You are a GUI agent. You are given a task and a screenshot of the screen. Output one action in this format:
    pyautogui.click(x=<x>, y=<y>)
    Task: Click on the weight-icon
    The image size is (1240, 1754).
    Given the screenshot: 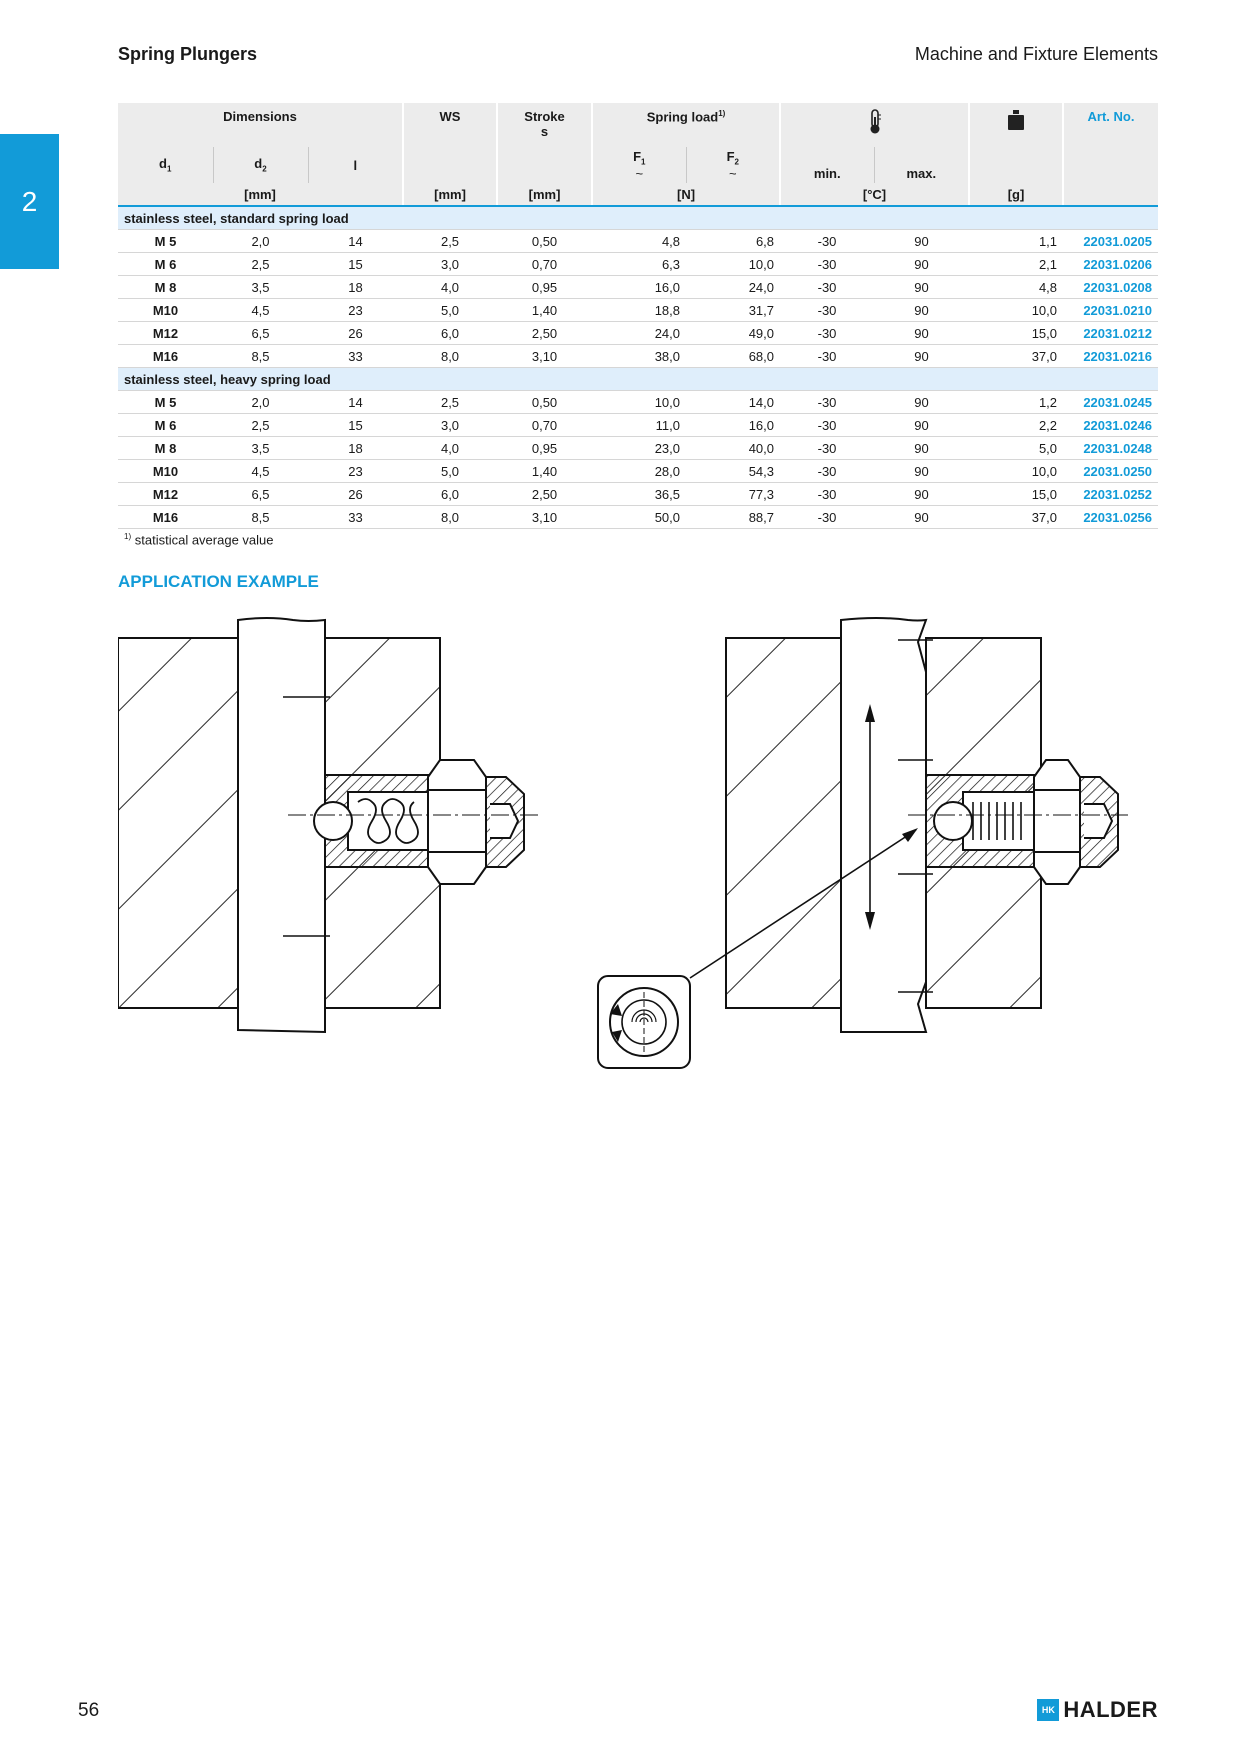 What is the action you would take?
    pyautogui.click(x=1016, y=120)
    